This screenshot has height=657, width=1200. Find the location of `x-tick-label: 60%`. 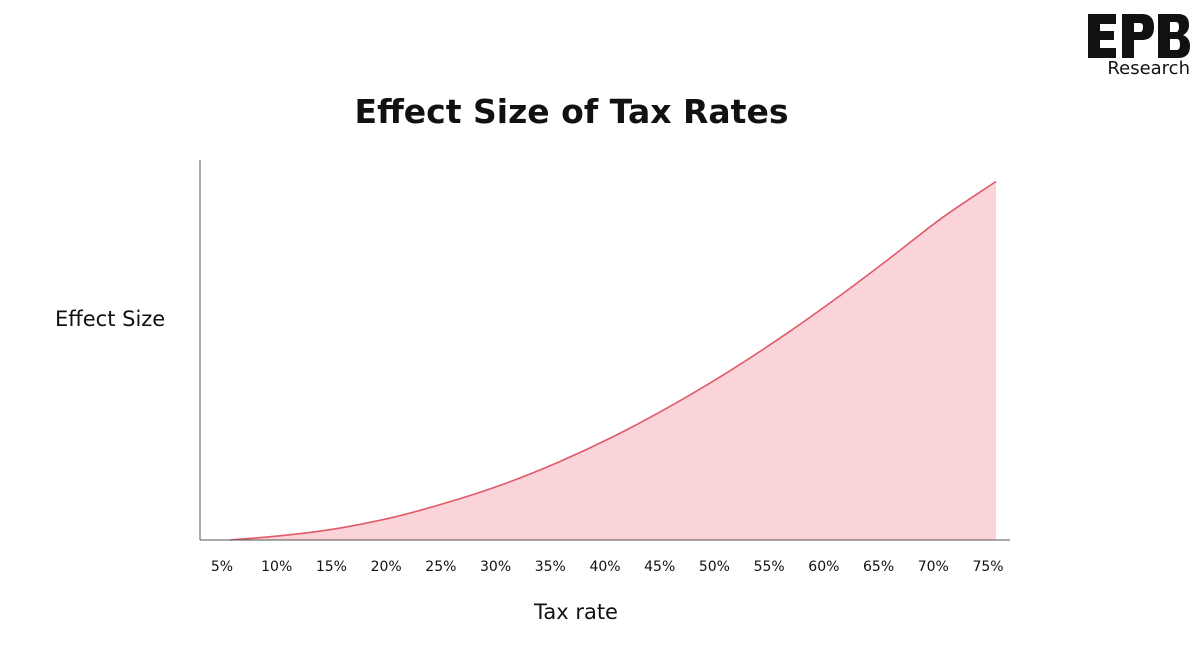

x-tick-label: 60% is located at coordinates (823, 567).